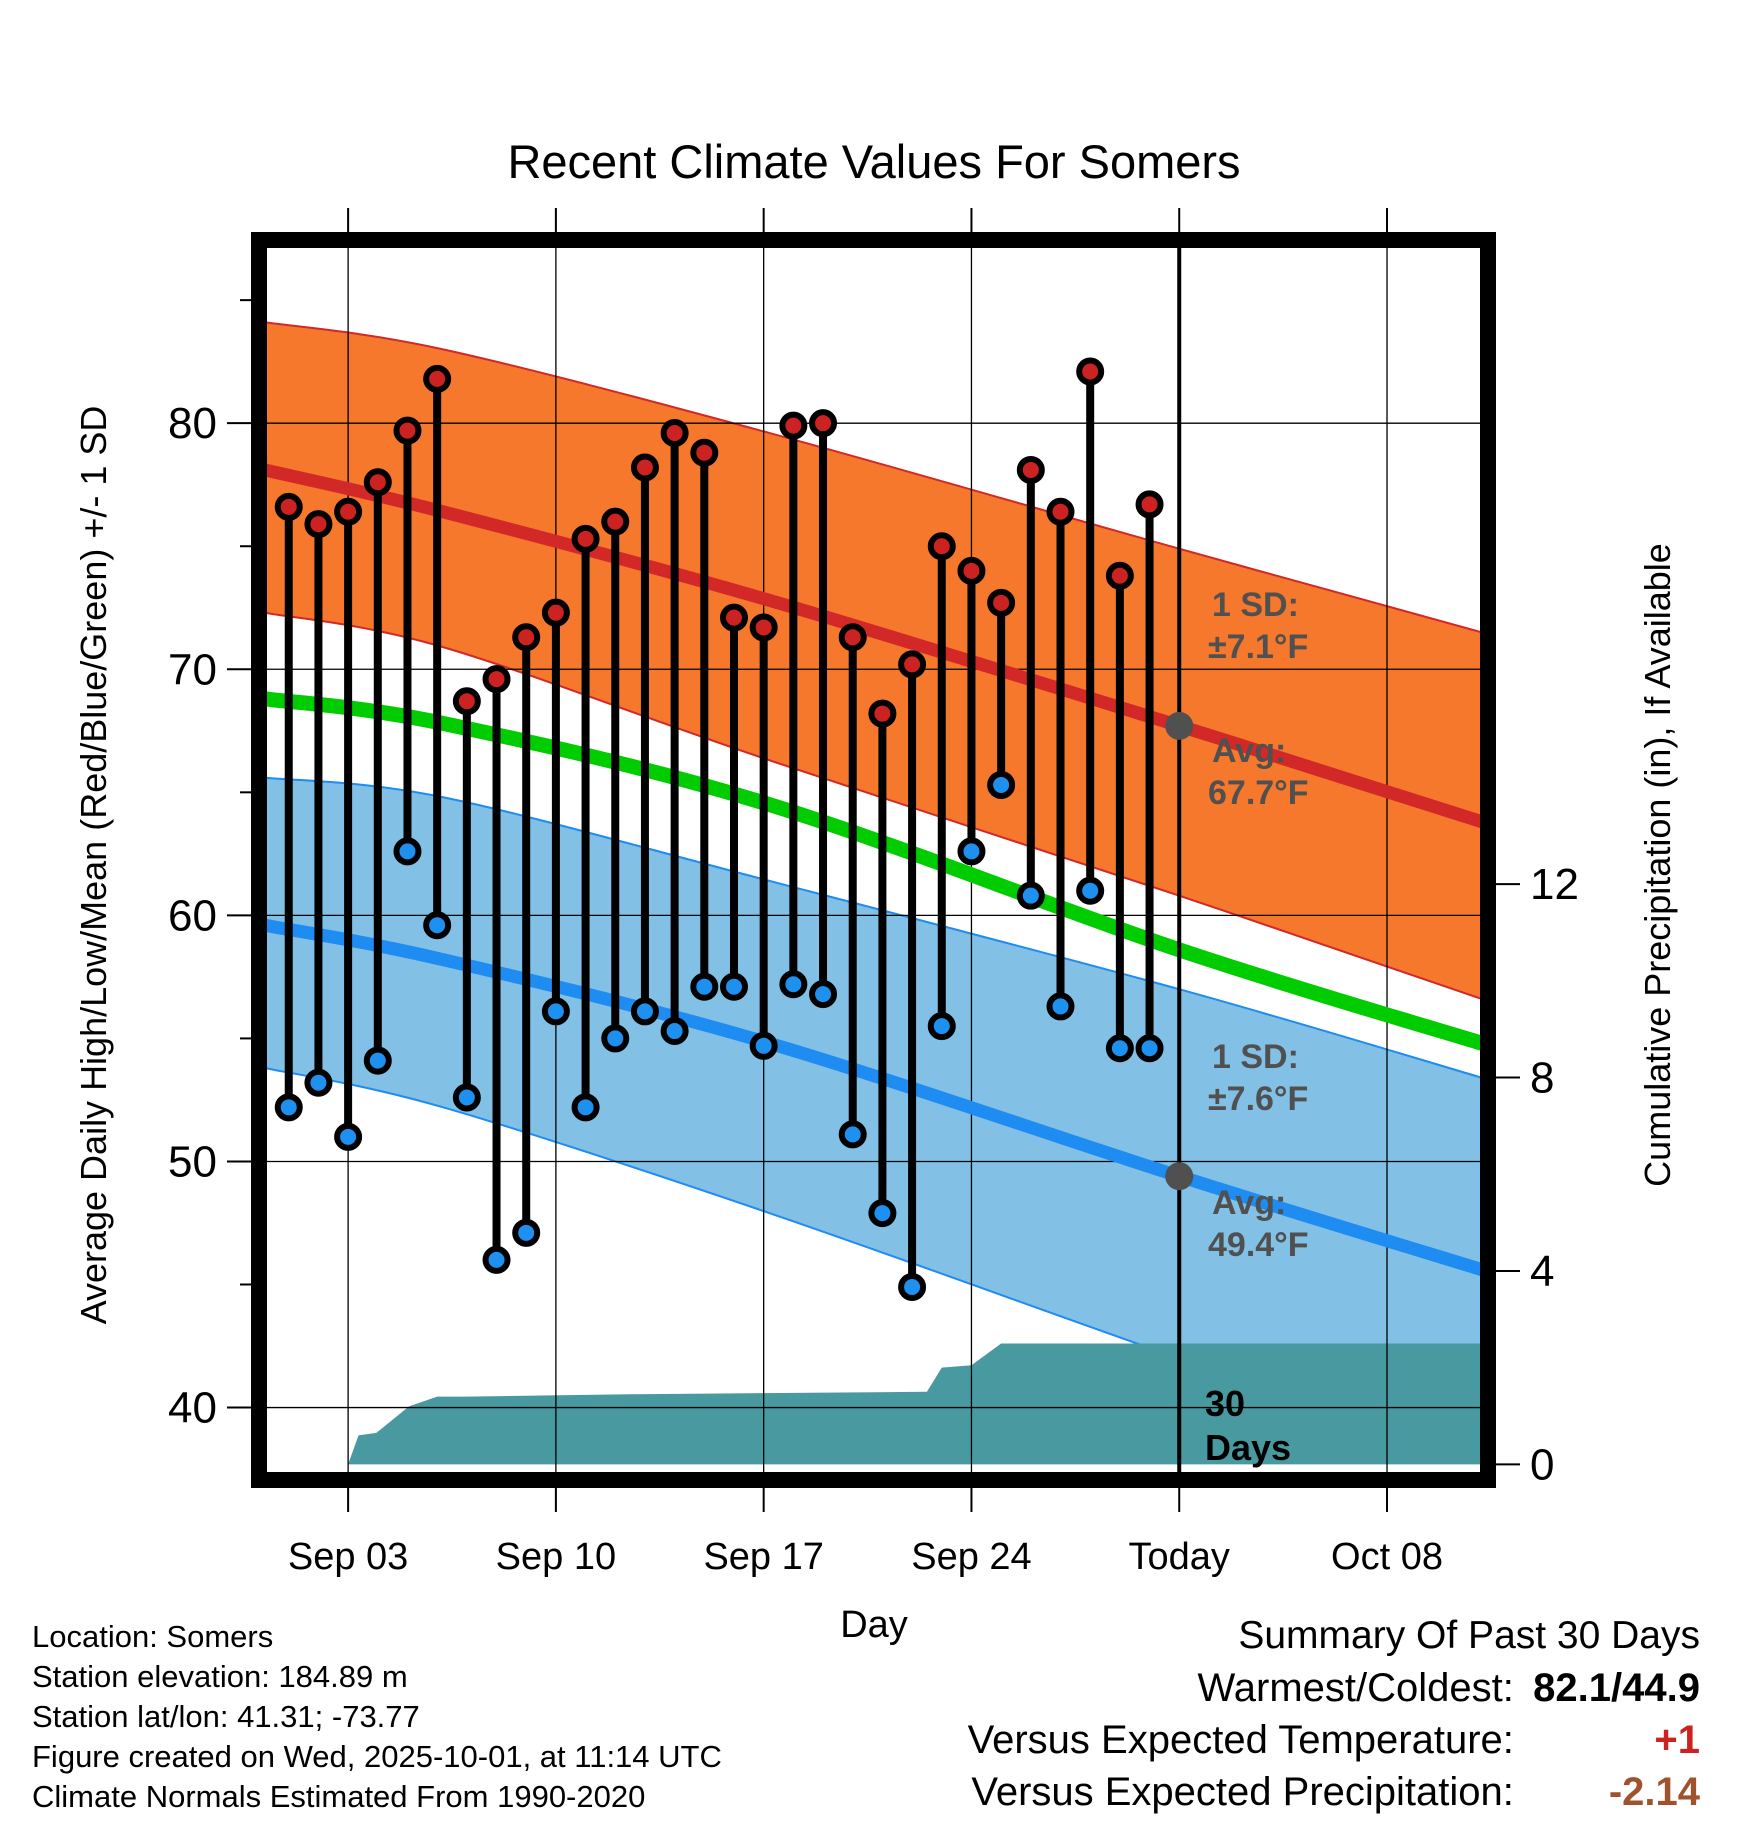  Describe the element at coordinates (556, 1557) in the screenshot. I see `x-tick-label: Sep 10` at that location.